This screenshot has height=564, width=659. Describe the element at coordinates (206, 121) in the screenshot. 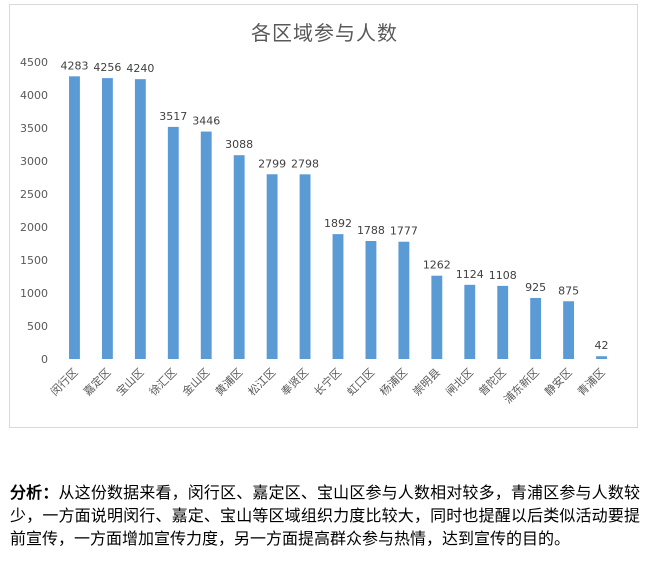

I see `data-label: 3446` at that location.